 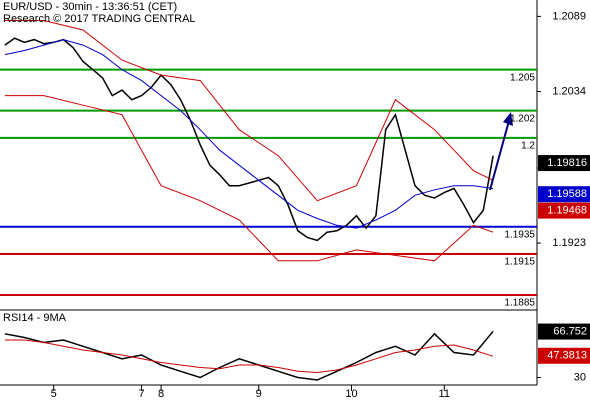 What do you see at coordinates (522, 118) in the screenshot?
I see `level-label: 1.202` at bounding box center [522, 118].